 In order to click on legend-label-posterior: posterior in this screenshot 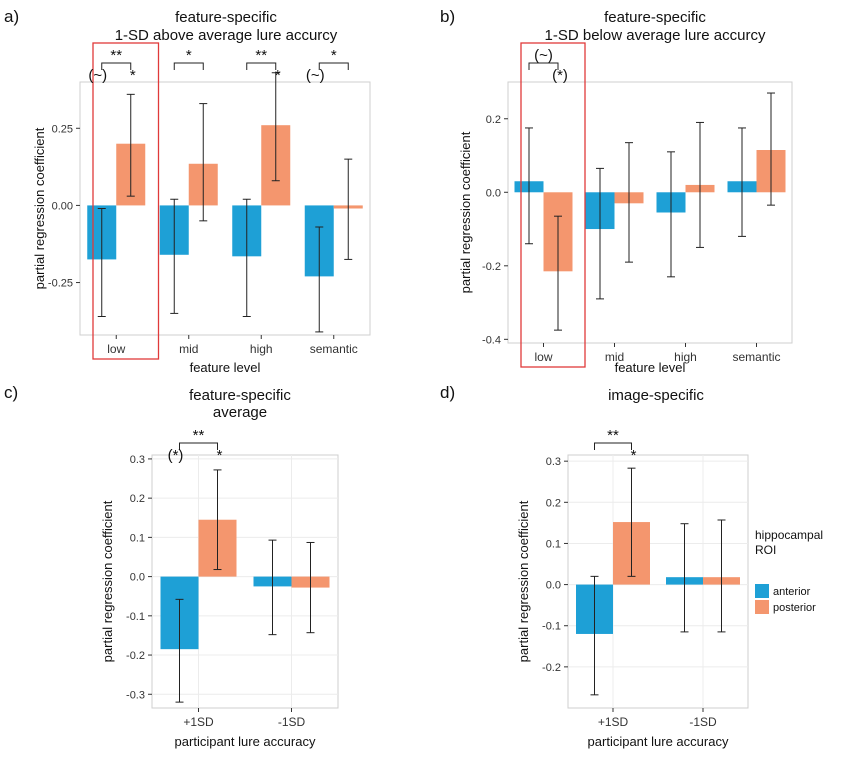, I will do `click(794, 608)`.